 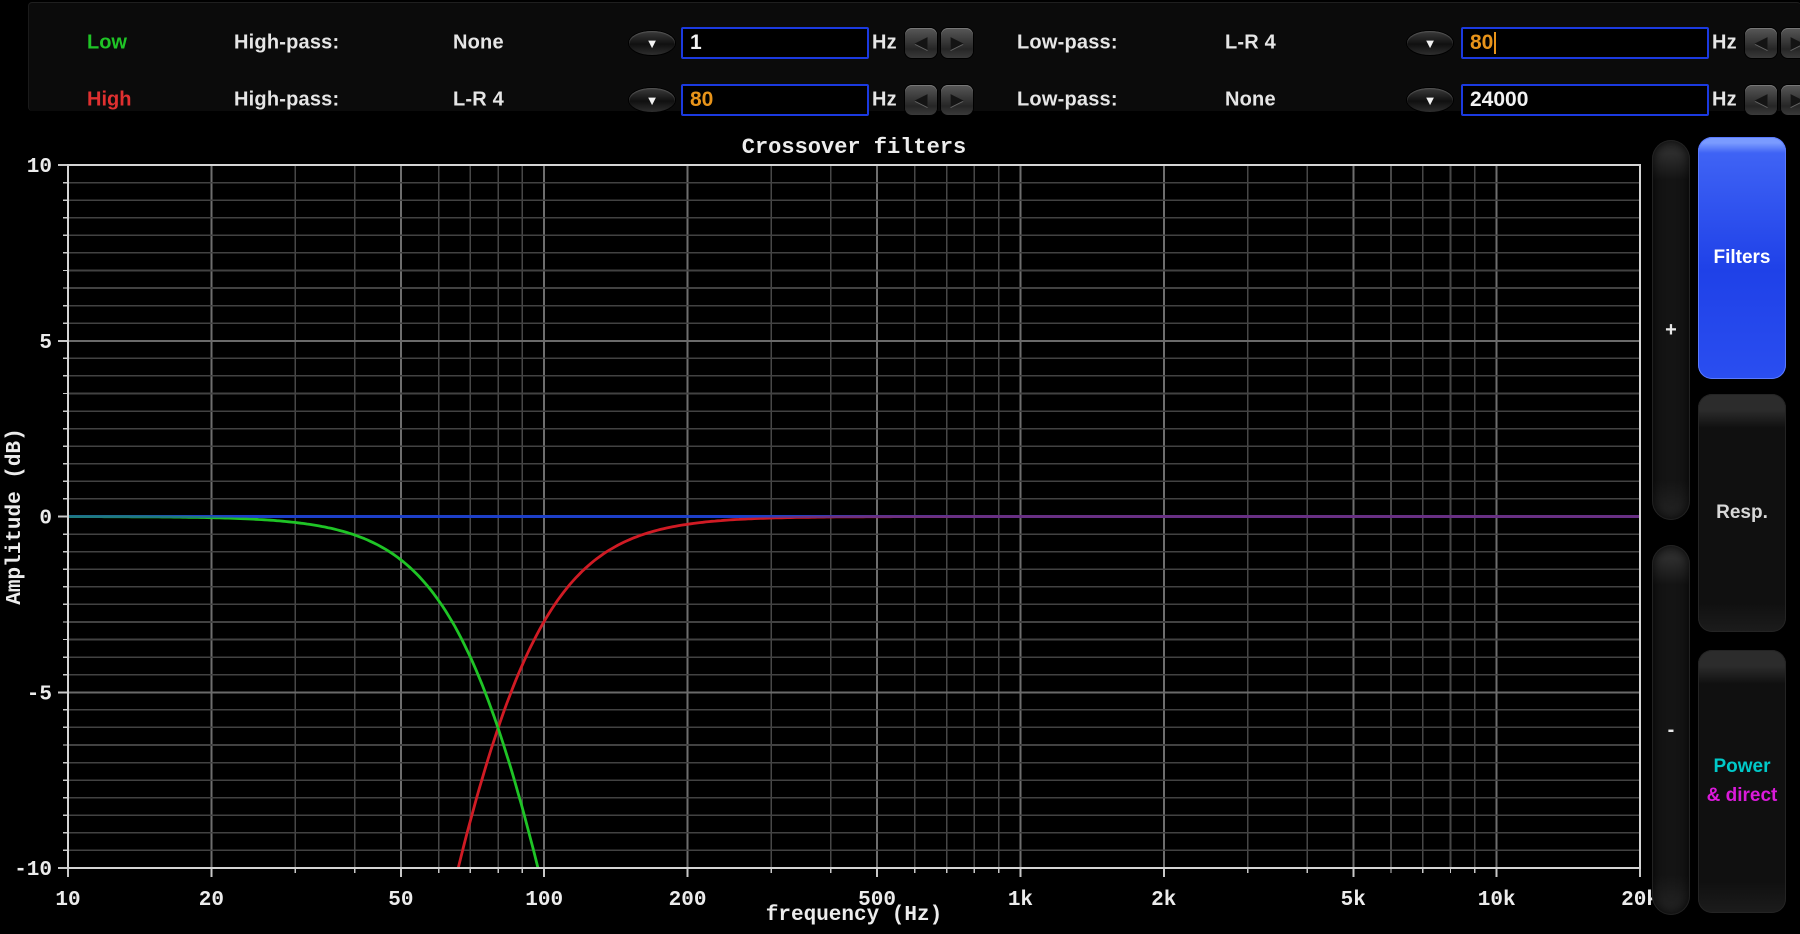 What do you see at coordinates (1585, 100) in the screenshot?
I see `lowpass-freq-input: 24000` at bounding box center [1585, 100].